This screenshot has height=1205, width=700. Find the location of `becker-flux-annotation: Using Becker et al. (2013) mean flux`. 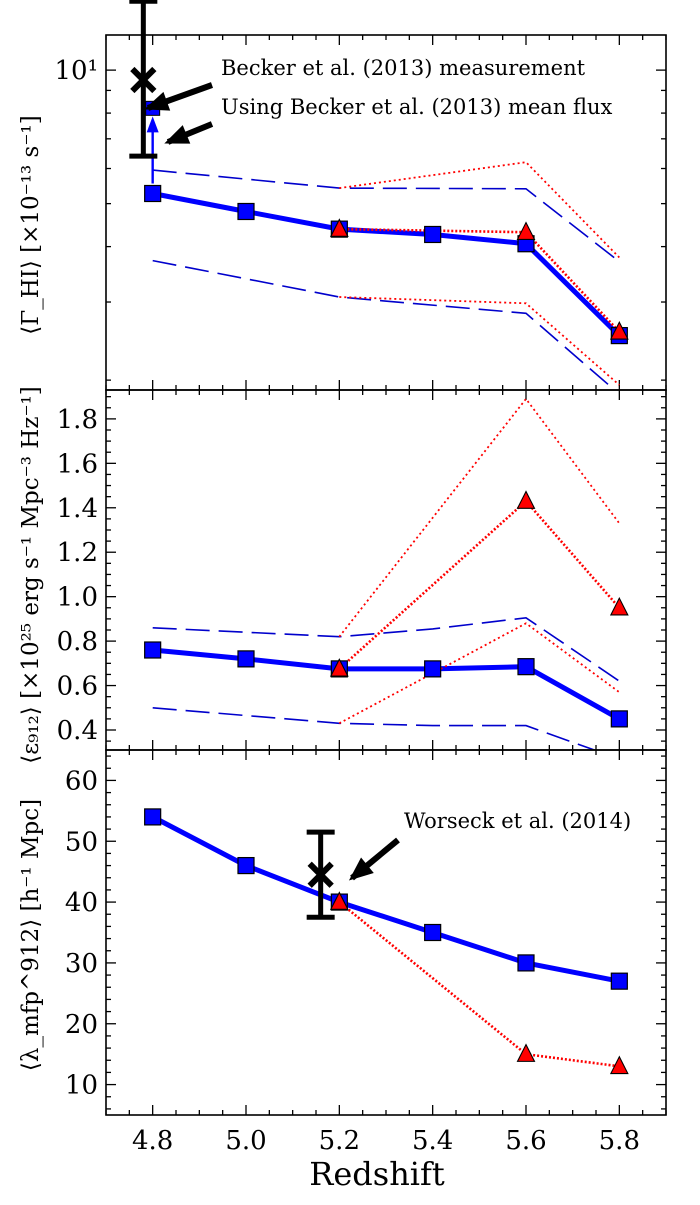

becker-flux-annotation: Using Becker et al. (2013) mean flux is located at coordinates (417, 107).